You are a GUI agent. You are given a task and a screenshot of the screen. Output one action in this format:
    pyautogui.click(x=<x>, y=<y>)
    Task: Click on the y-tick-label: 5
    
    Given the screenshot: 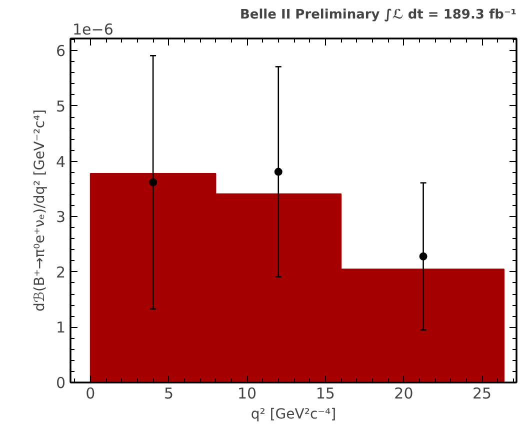 What is the action you would take?
    pyautogui.click(x=61, y=106)
    